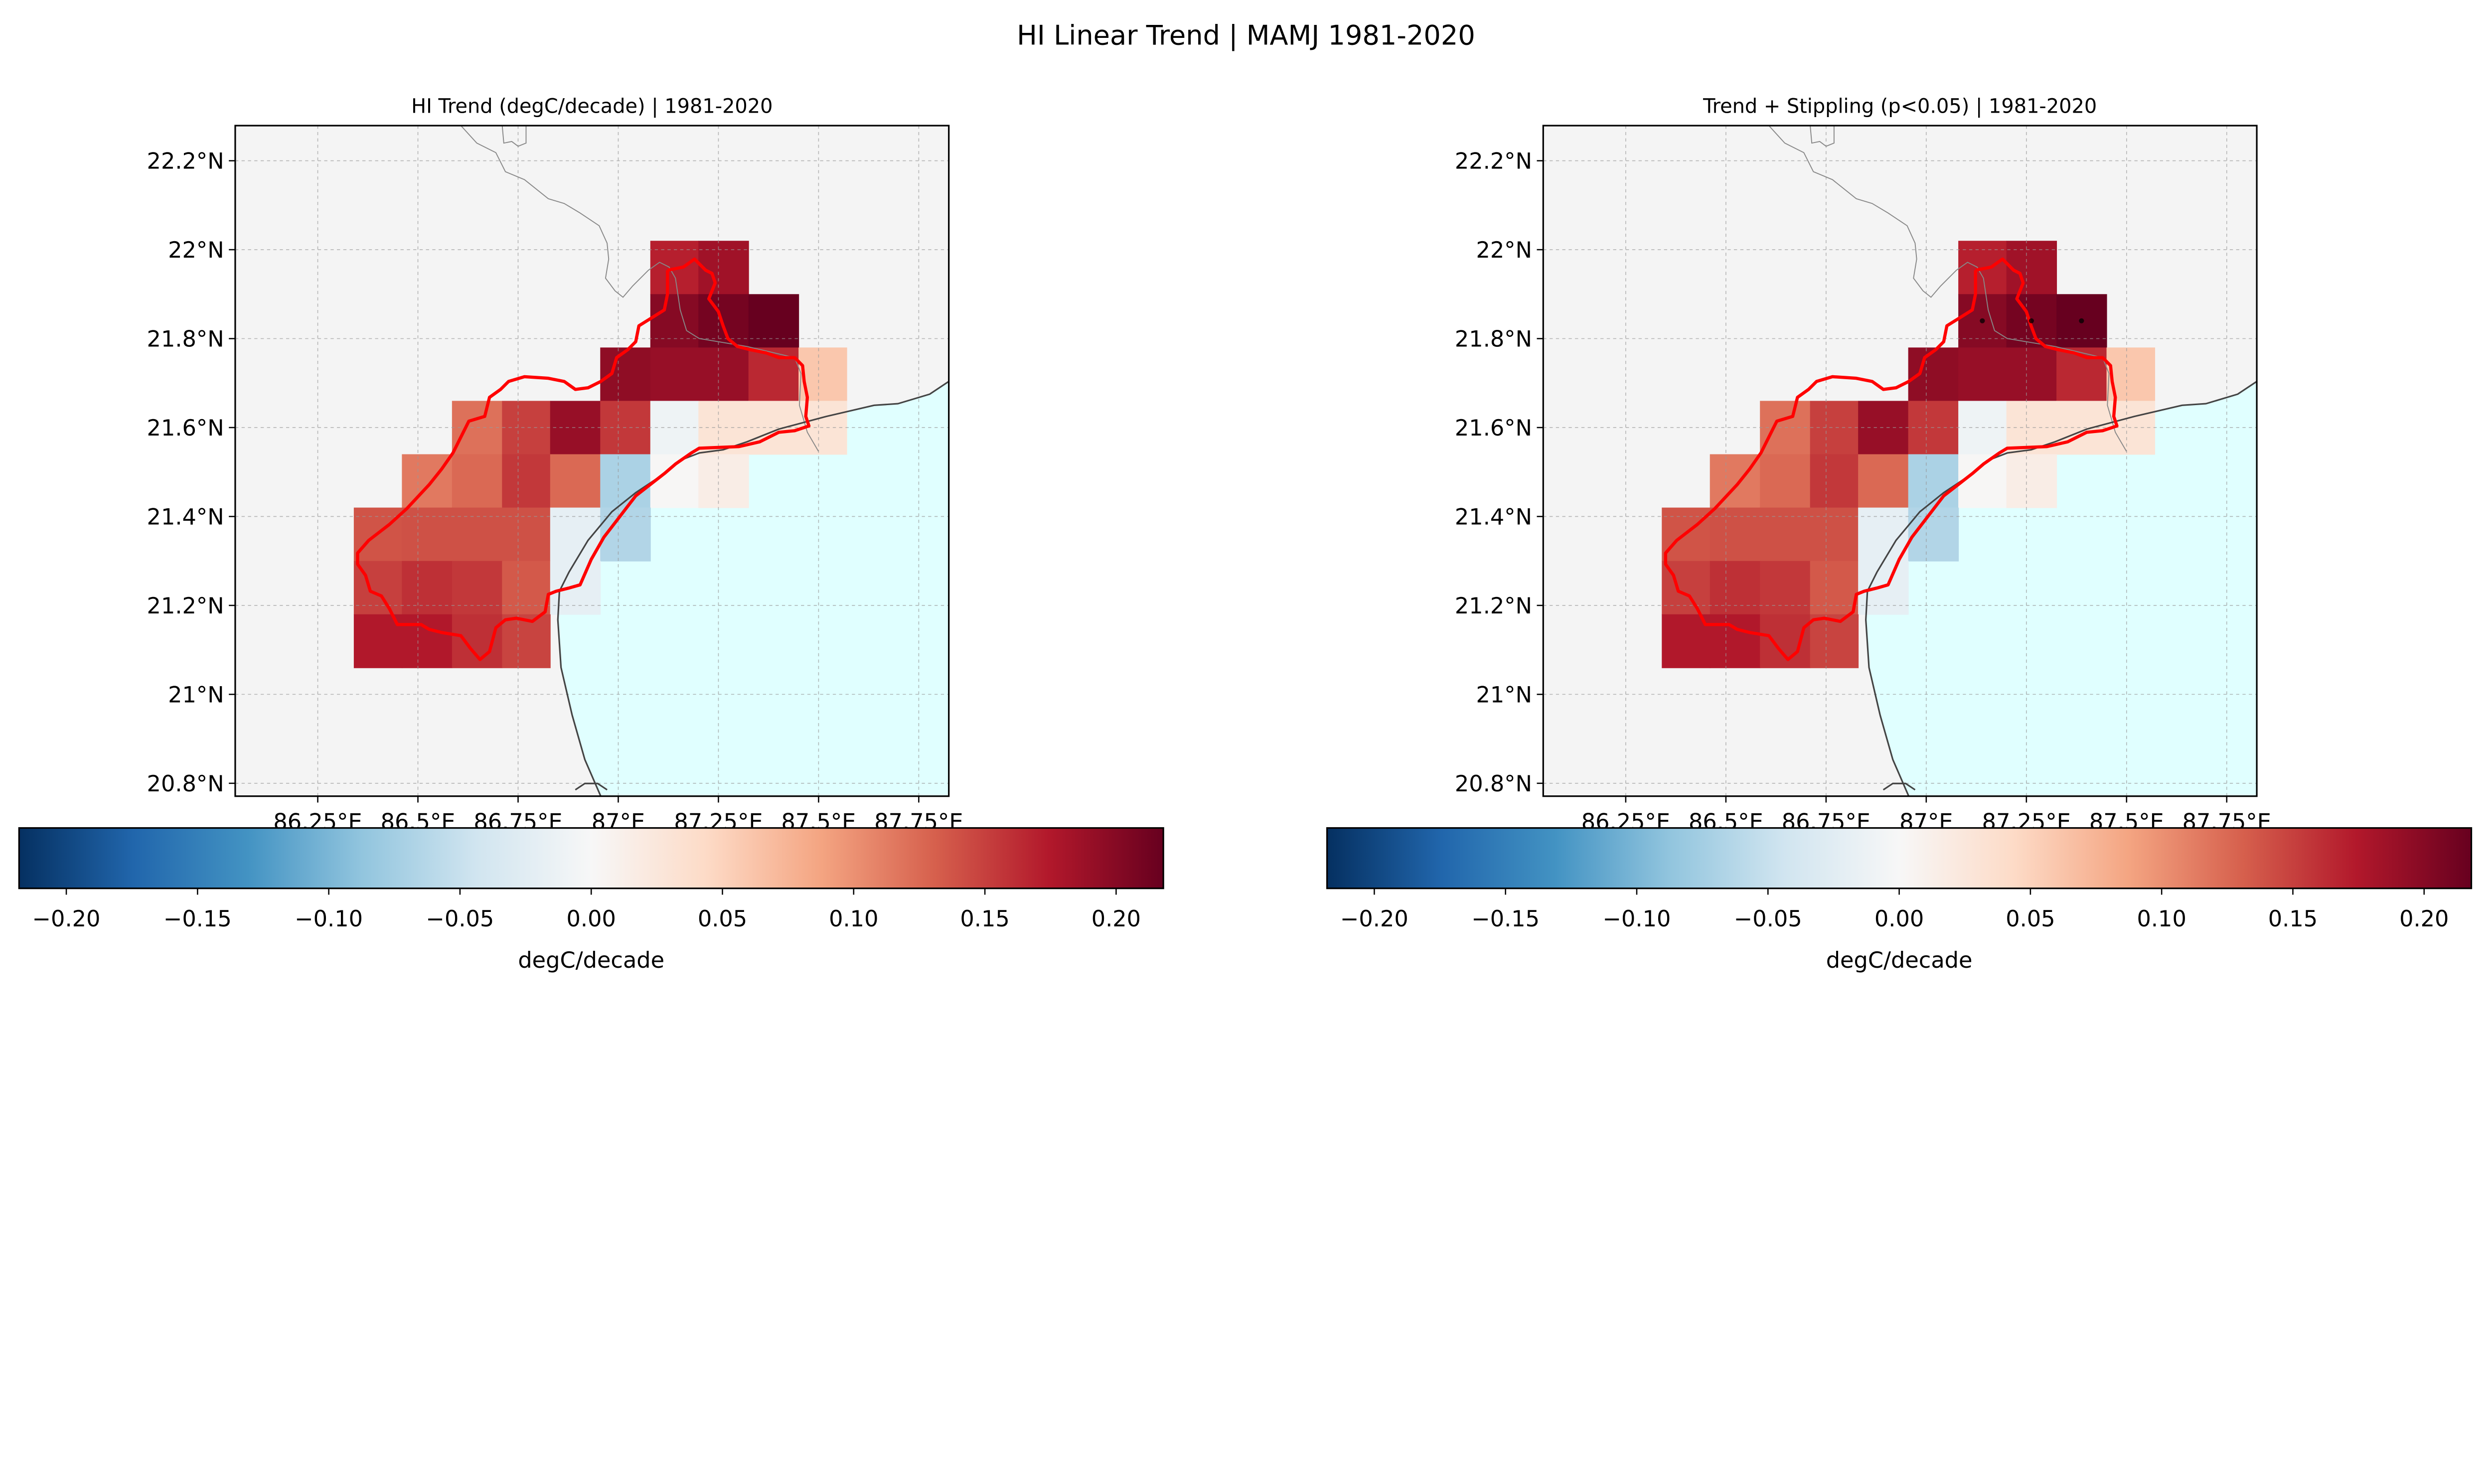 The height and width of the screenshot is (1484, 2492). What do you see at coordinates (1246, 35) in the screenshot?
I see `figure-suptitle: HI Linear Trend | MAMJ 1981-2020` at bounding box center [1246, 35].